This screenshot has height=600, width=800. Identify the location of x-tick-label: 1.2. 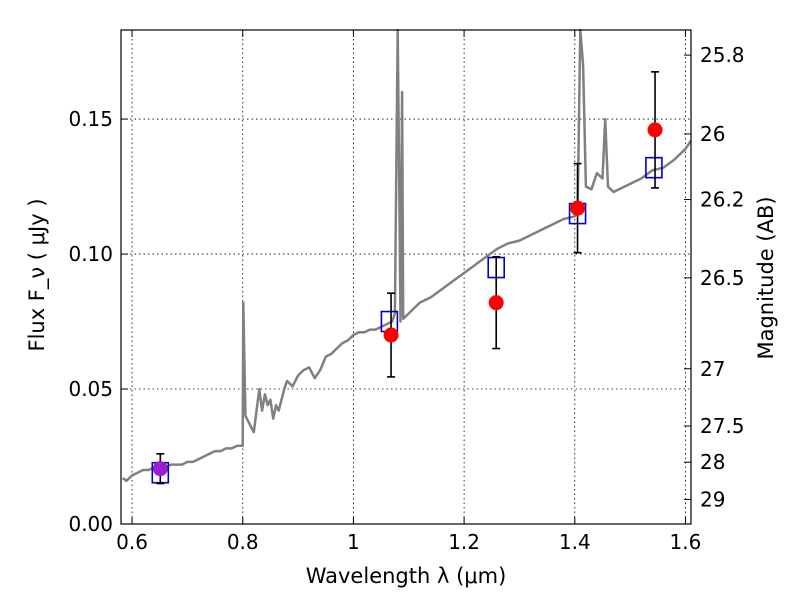
(464, 542).